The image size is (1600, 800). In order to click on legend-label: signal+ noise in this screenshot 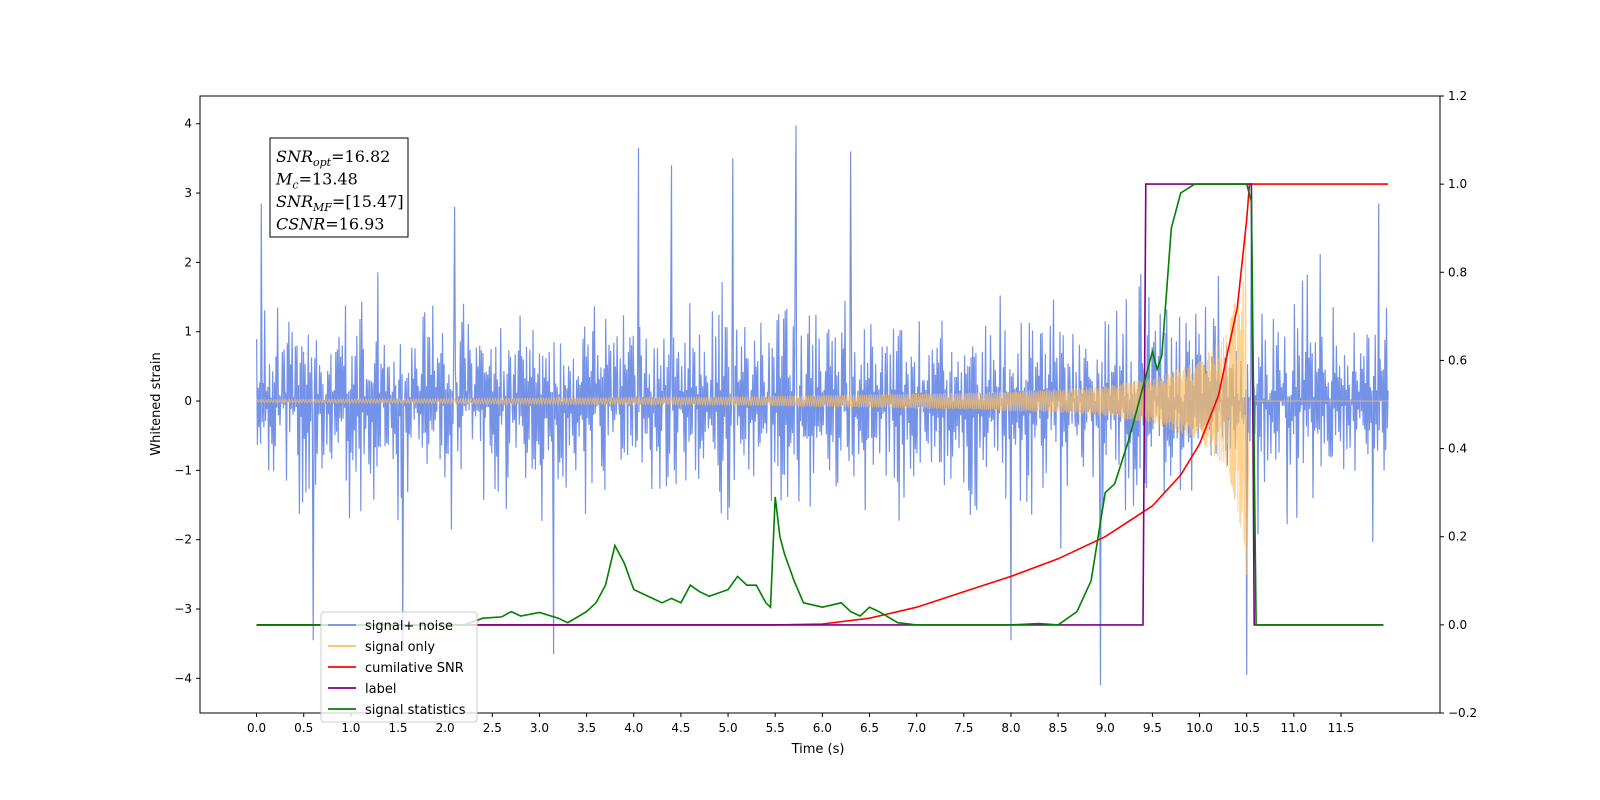, I will do `click(409, 626)`.